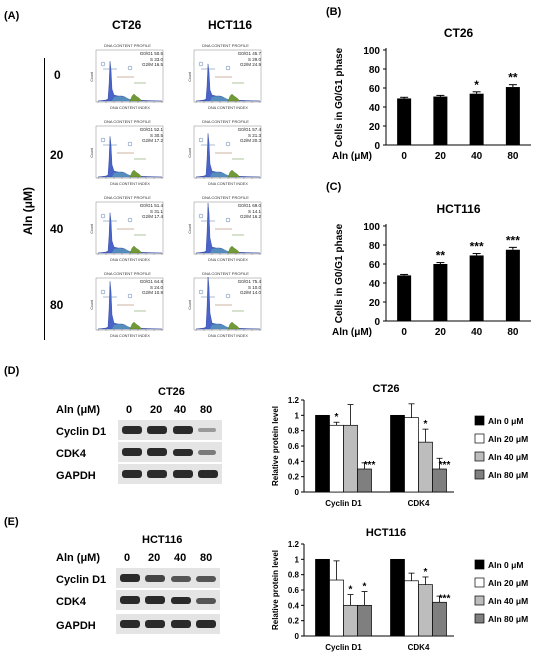  Describe the element at coordinates (426, 424) in the screenshot. I see `significance-mark: *` at that location.